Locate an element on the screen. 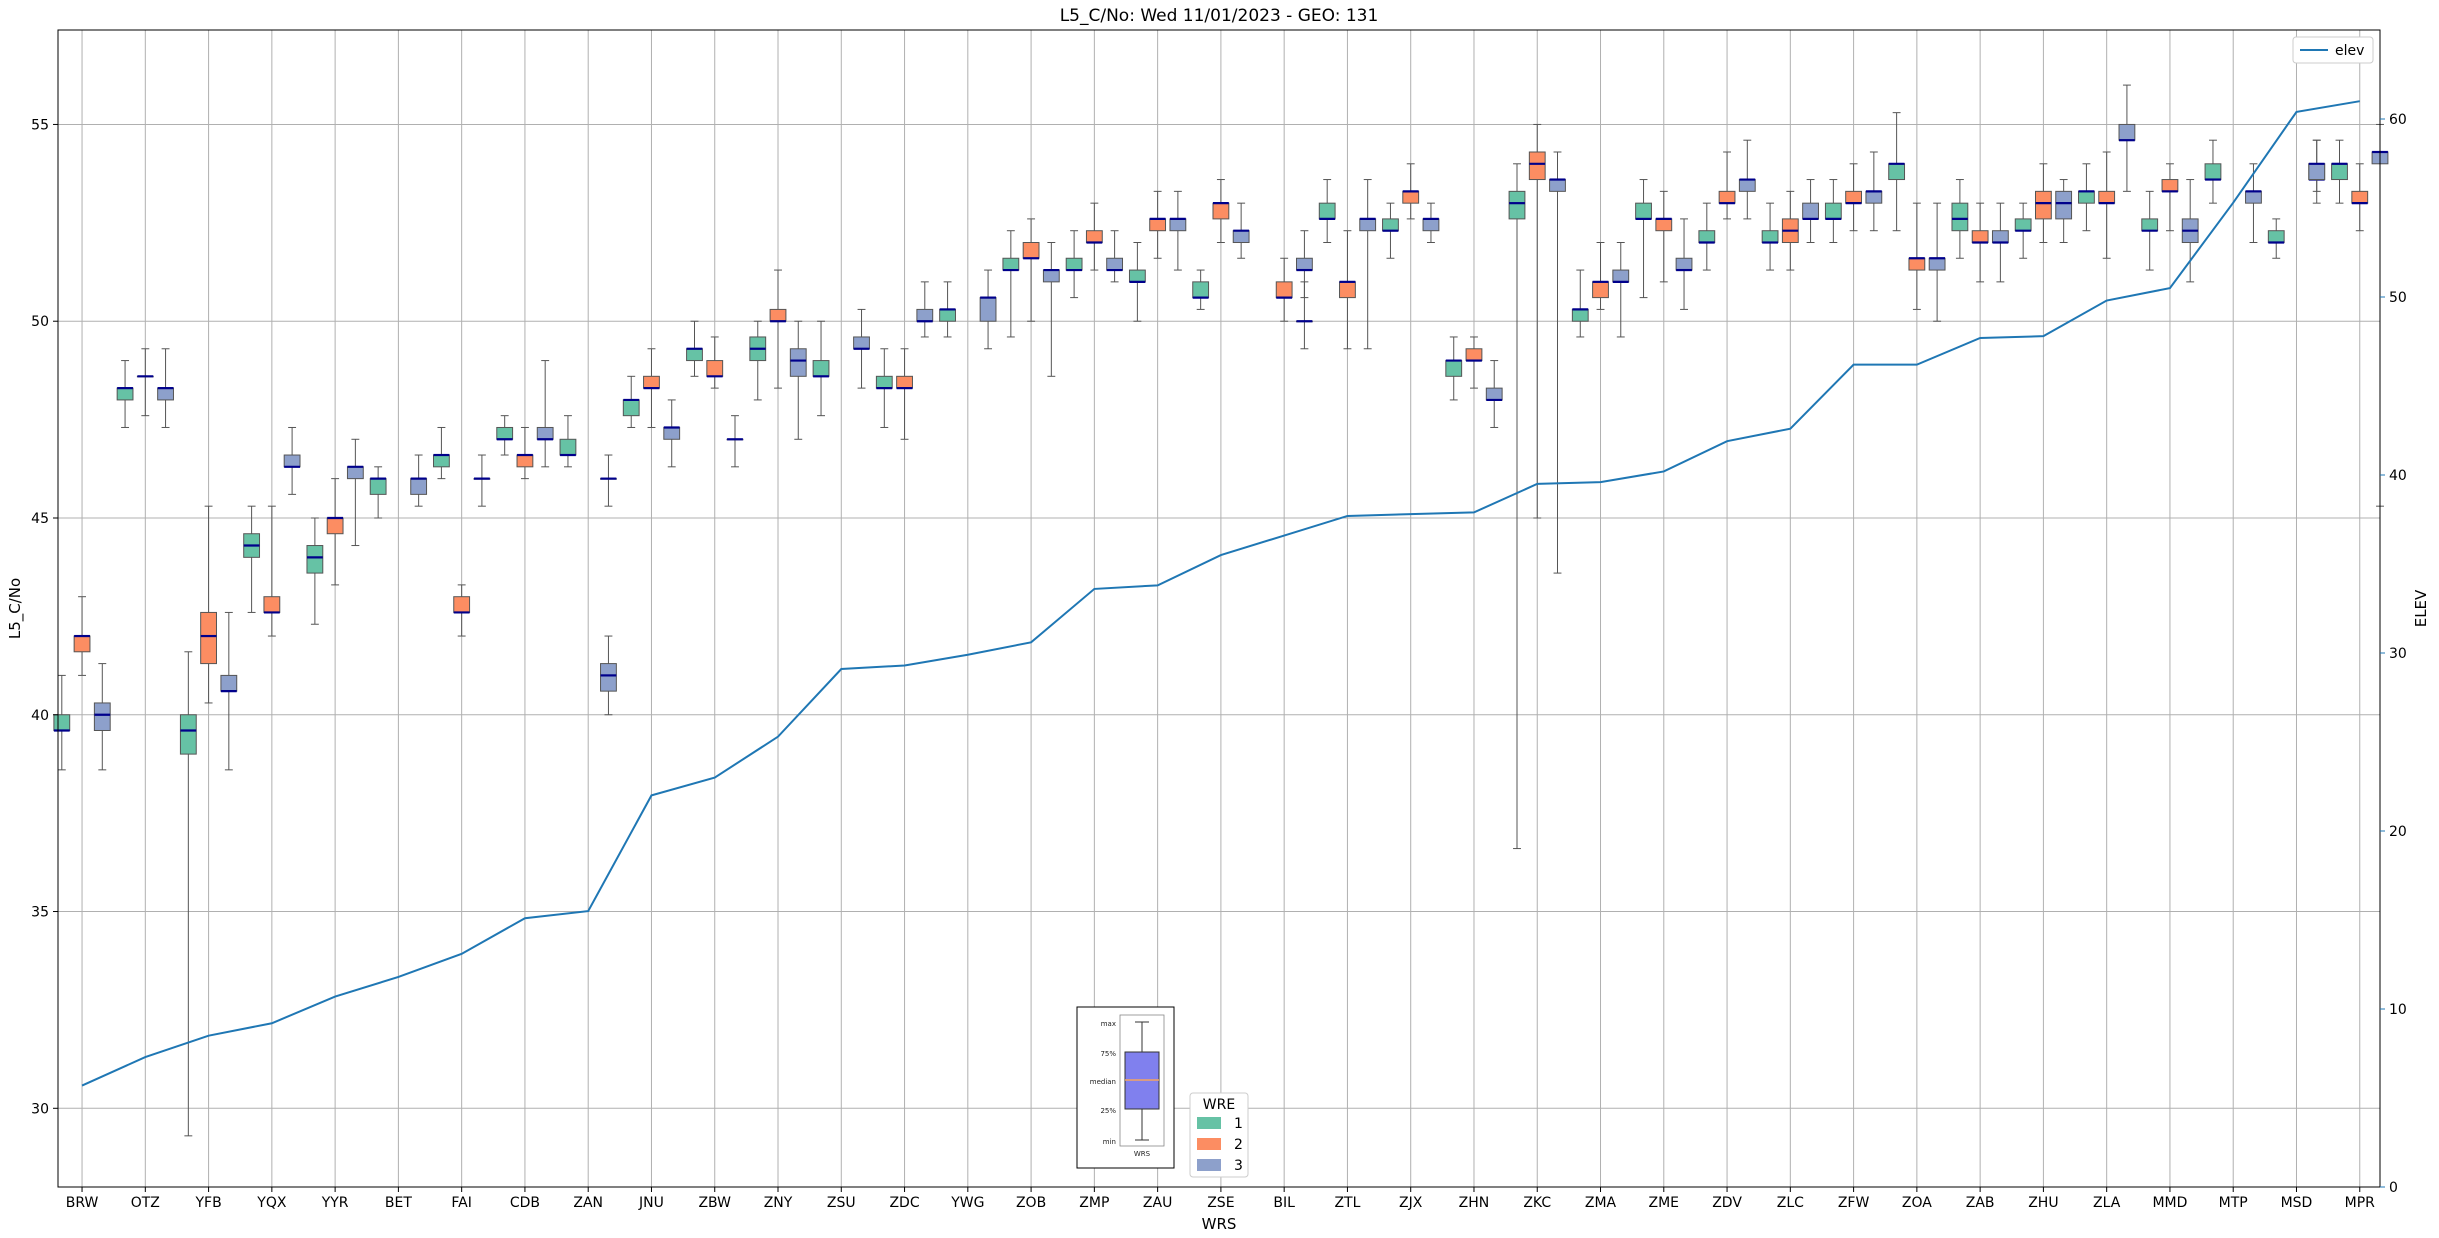 Image resolution: width=2439 pixels, height=1238 pixels. key-label: min is located at coordinates (1109, 1142).